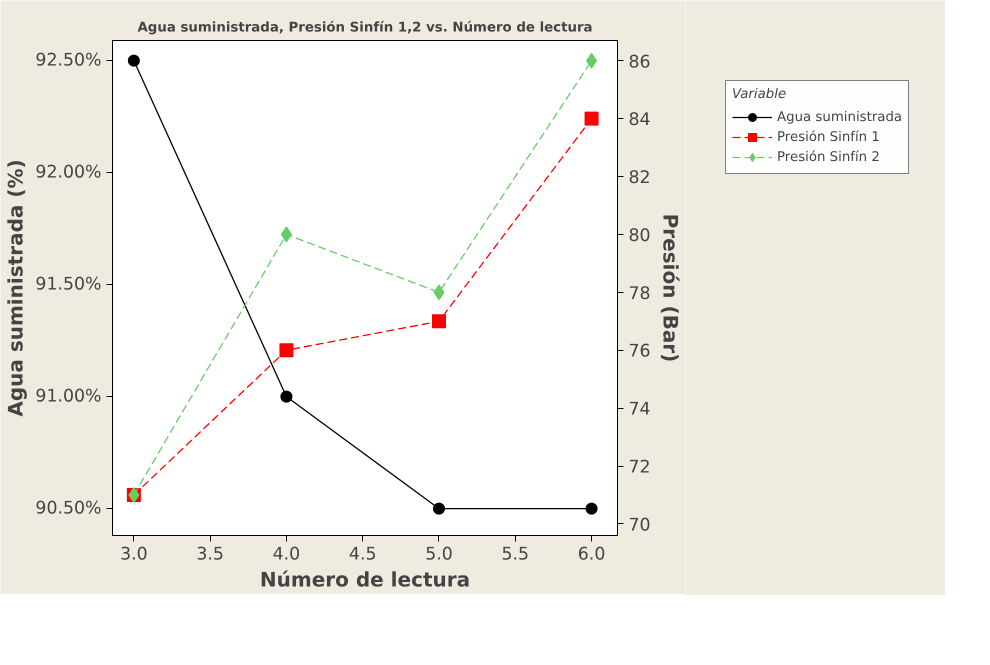 The height and width of the screenshot is (665, 990). I want to click on legend-label: Agua suministrada, so click(839, 117).